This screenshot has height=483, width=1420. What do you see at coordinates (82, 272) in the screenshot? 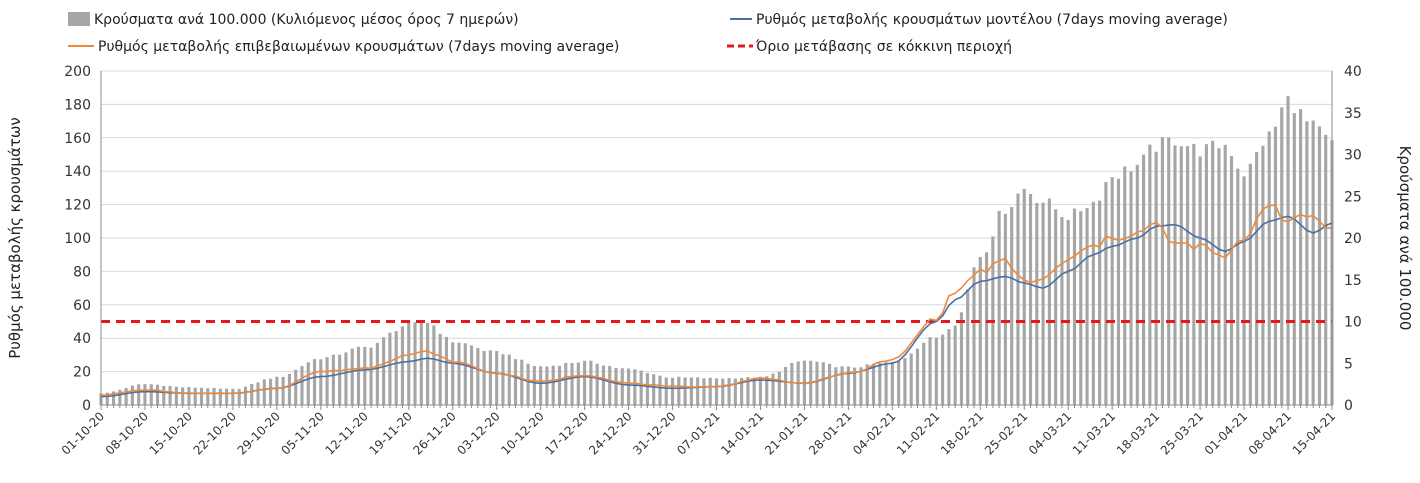
I see `y-tick-left-label: 80` at bounding box center [82, 272].